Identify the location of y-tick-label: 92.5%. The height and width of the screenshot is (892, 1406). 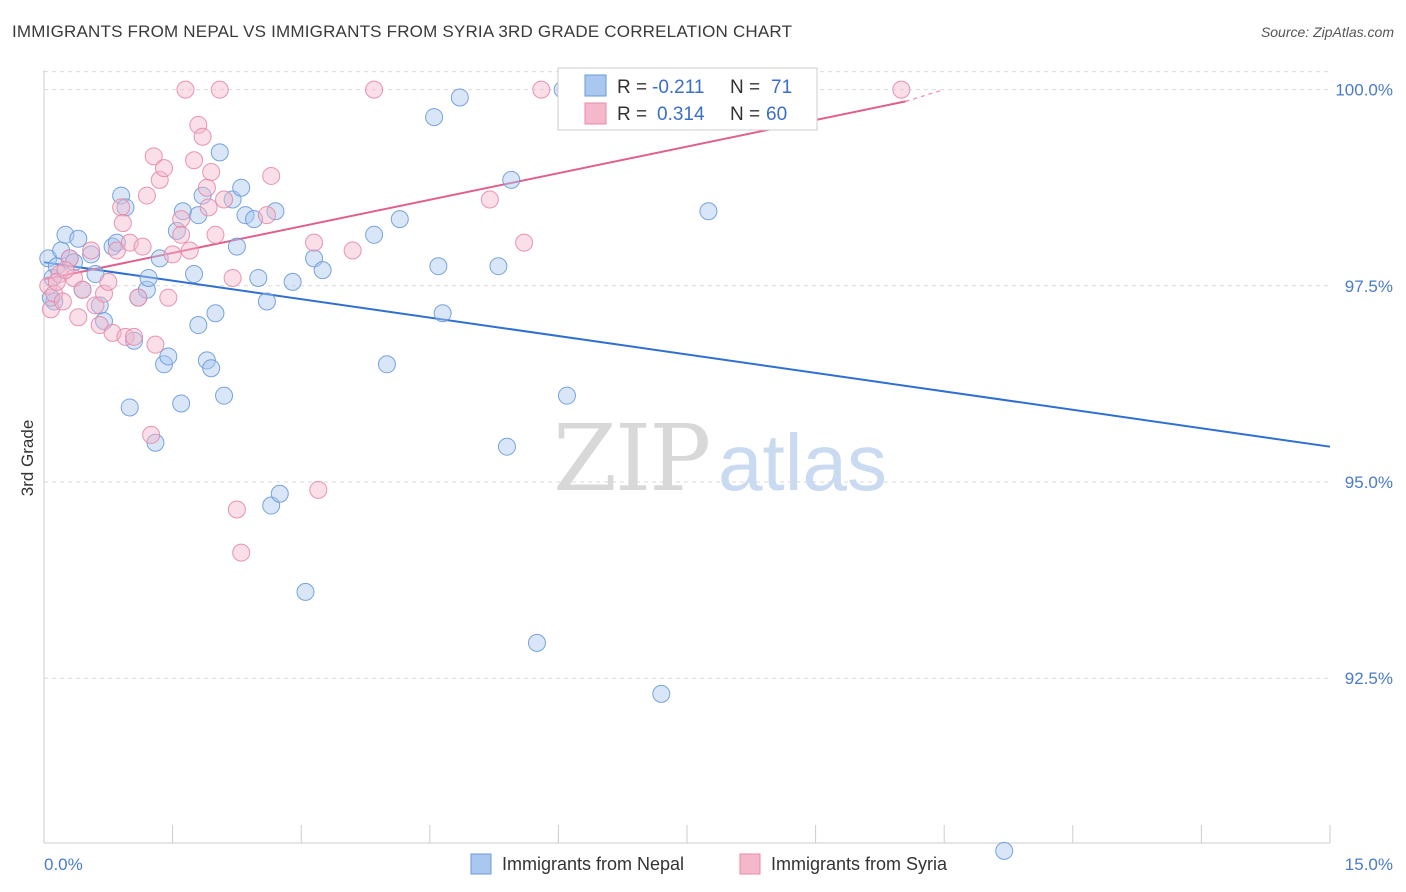
(1369, 678).